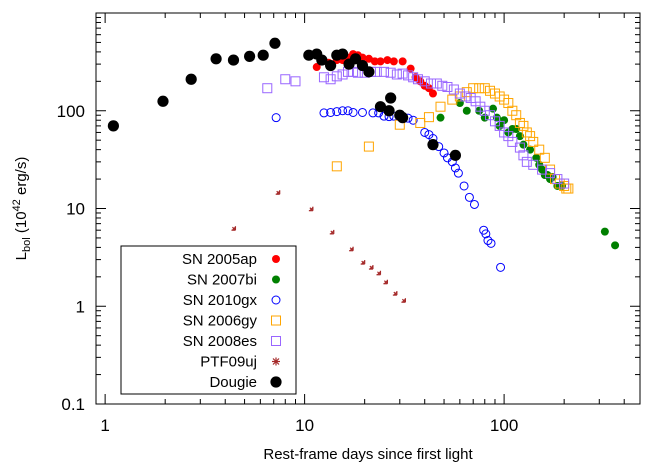  I want to click on y-axis-label-part: (10, so click(21, 224).